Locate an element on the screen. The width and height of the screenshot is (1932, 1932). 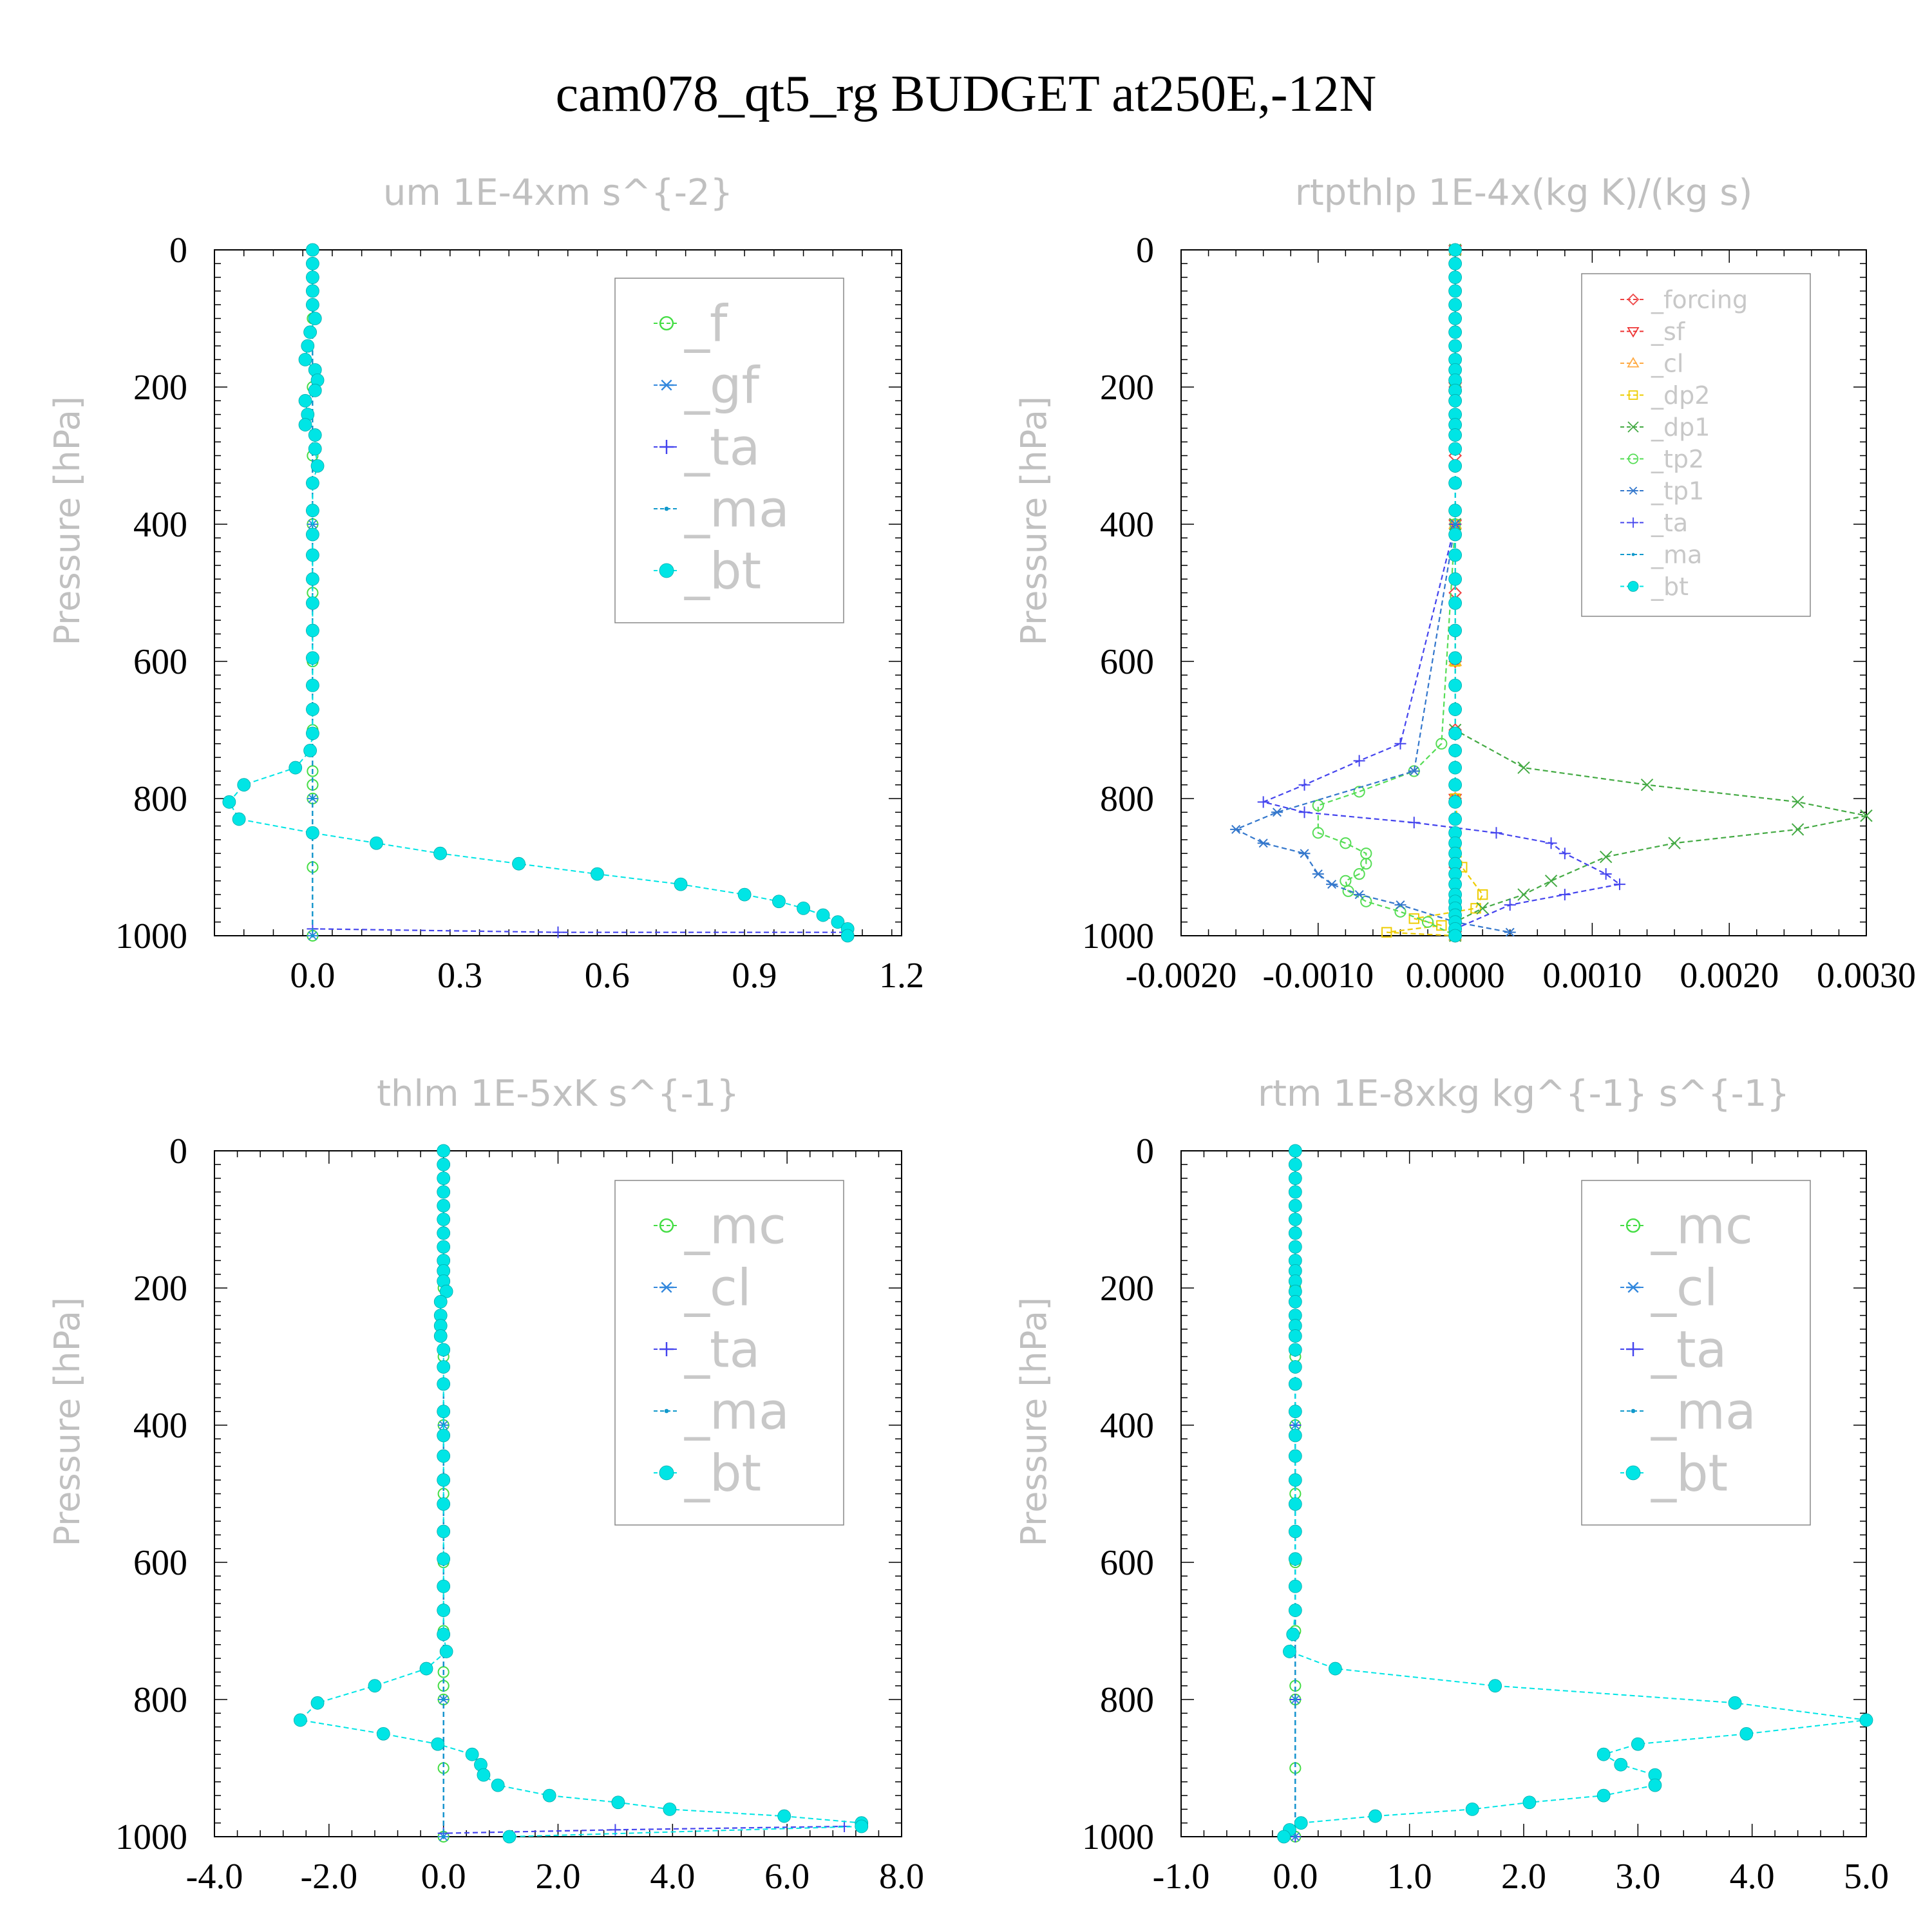
legend-label: _cl is located at coordinates (718, 1288).